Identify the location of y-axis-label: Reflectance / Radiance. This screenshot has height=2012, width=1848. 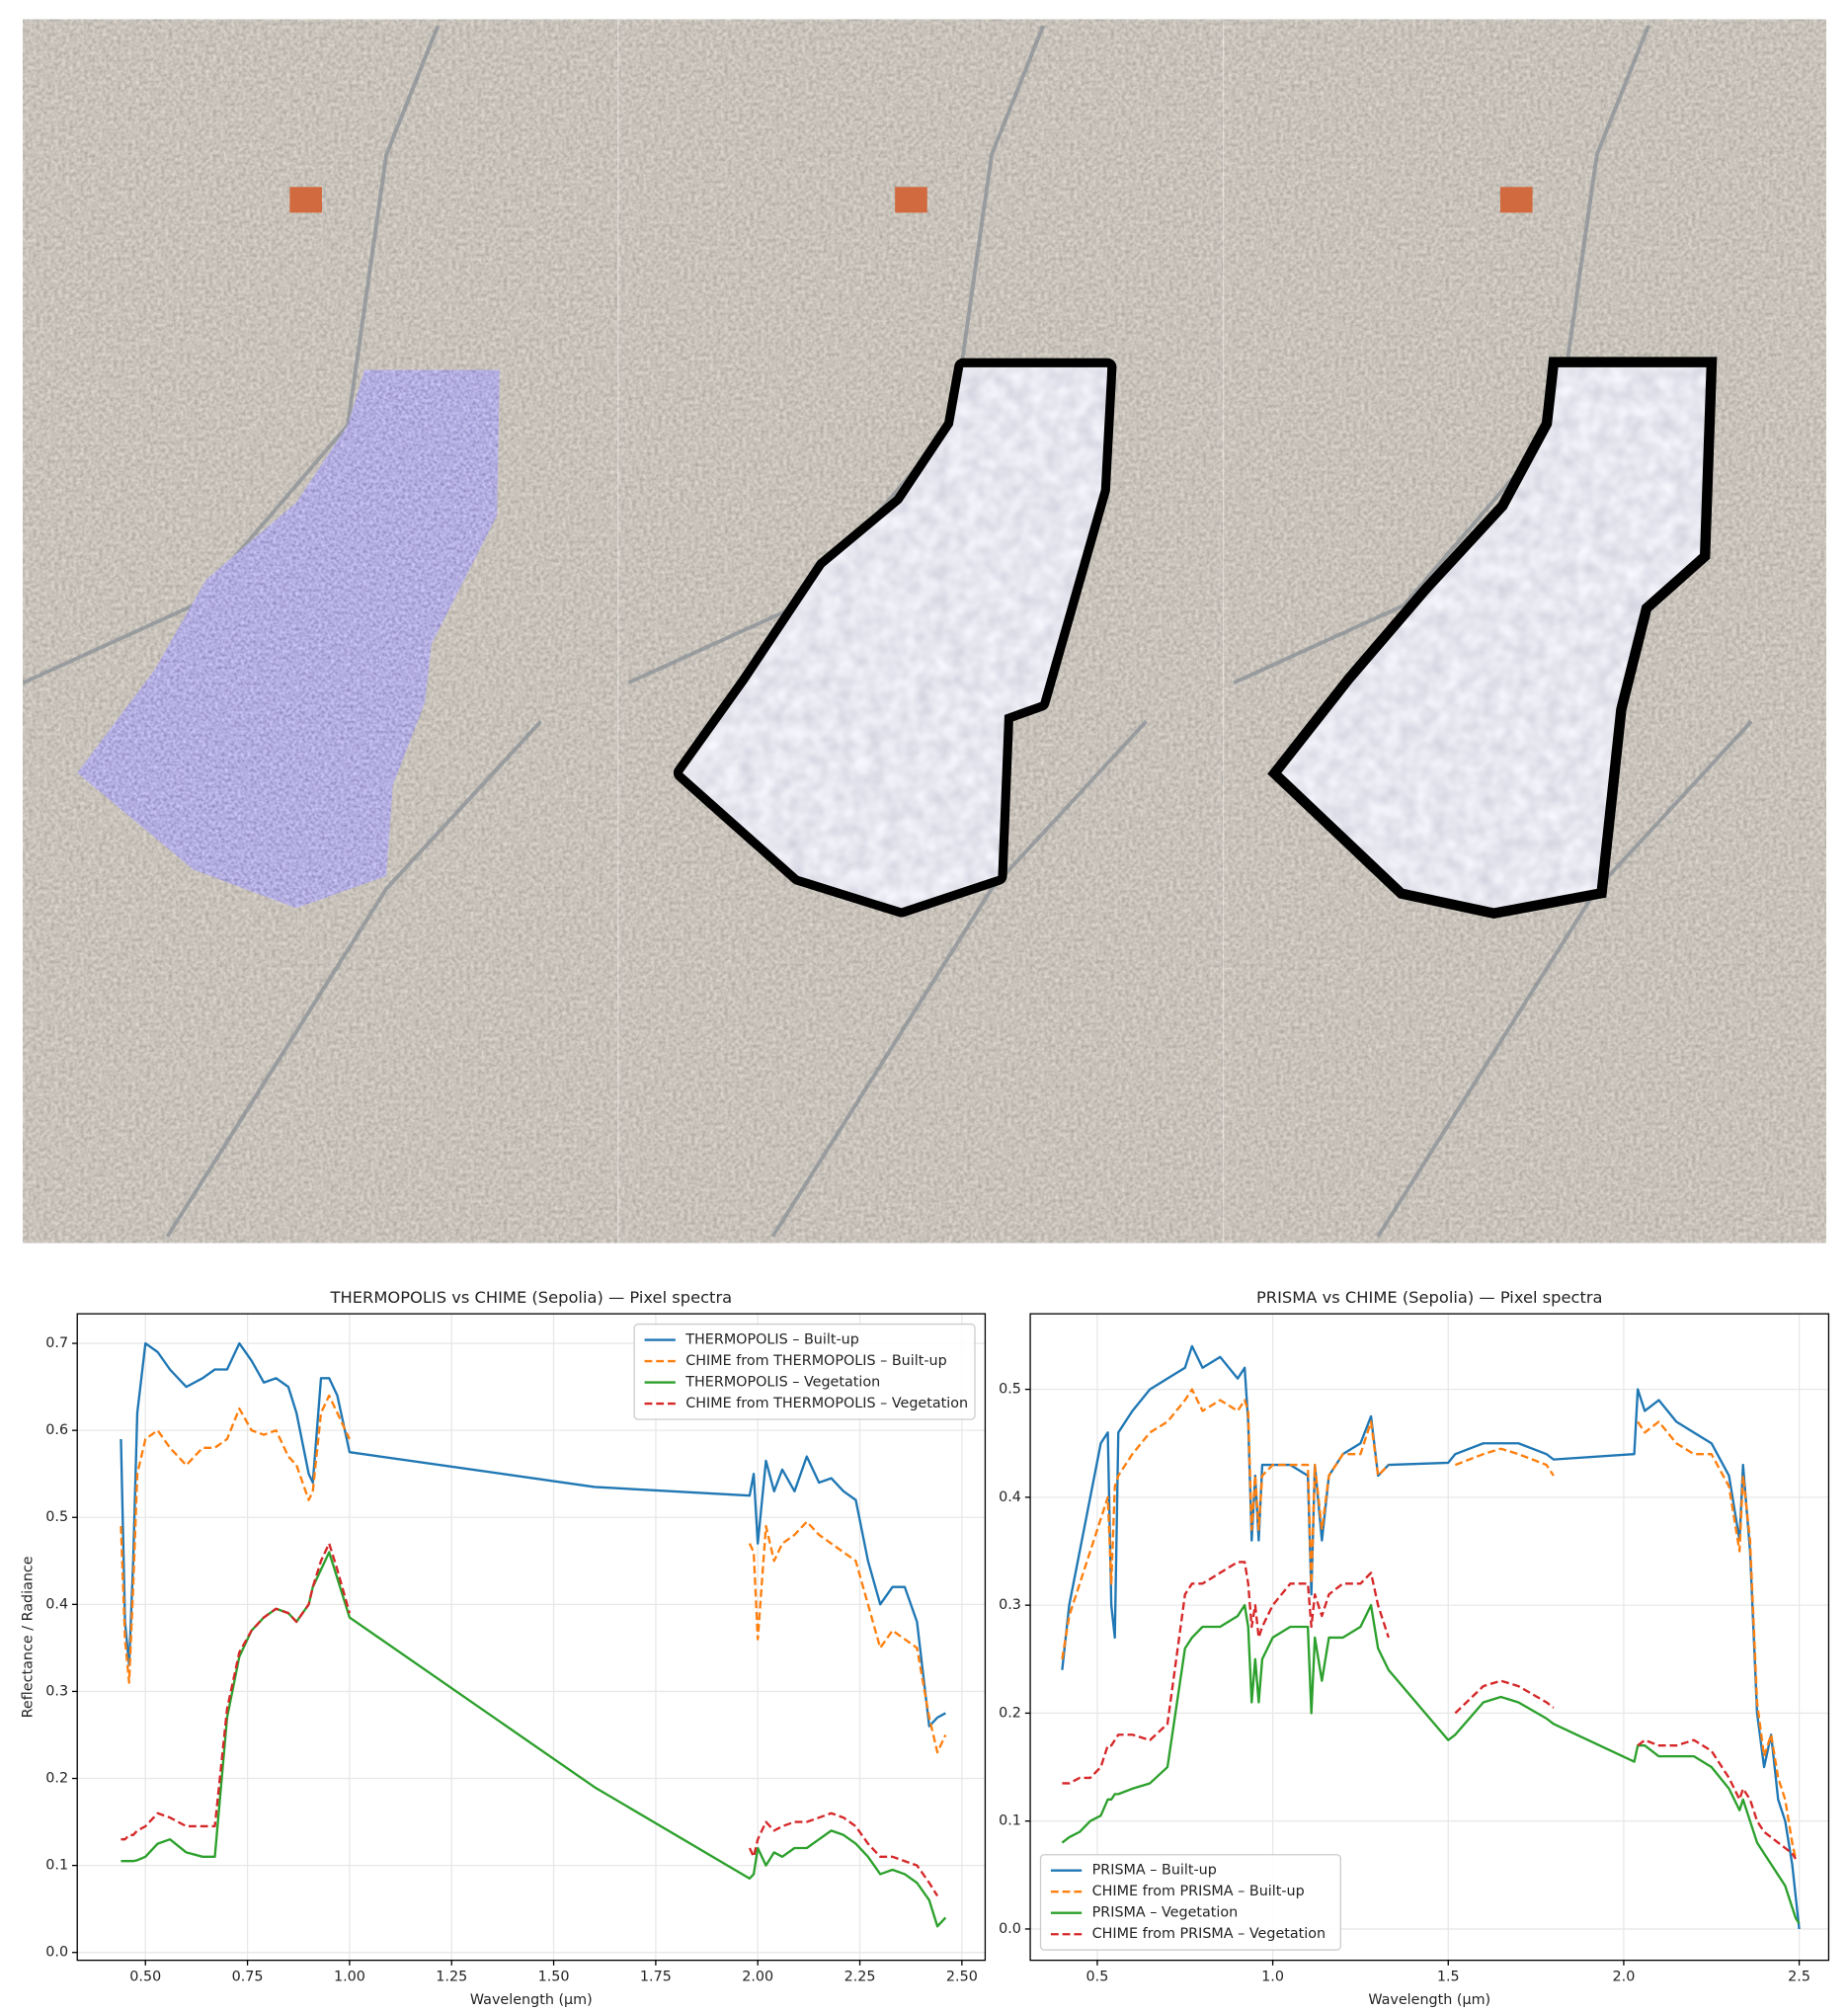
(29, 1637).